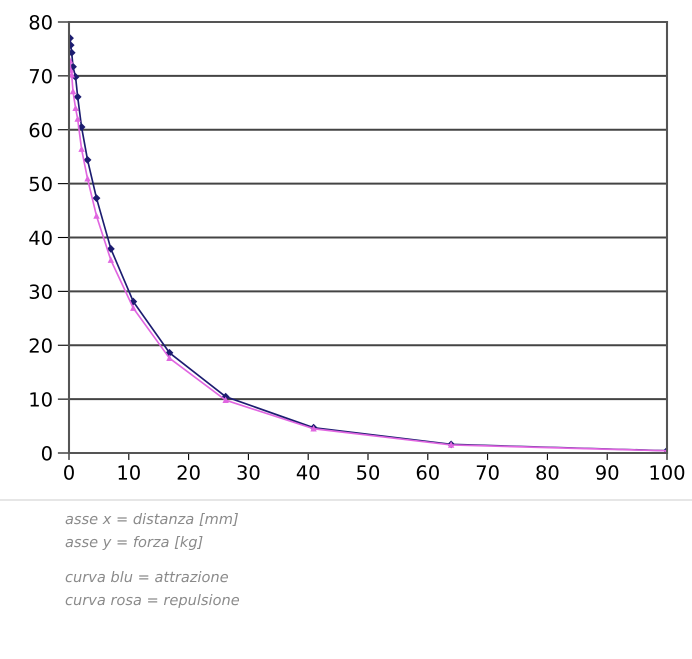 The image size is (692, 659). Describe the element at coordinates (607, 472) in the screenshot. I see `x-tick-label: 90` at that location.